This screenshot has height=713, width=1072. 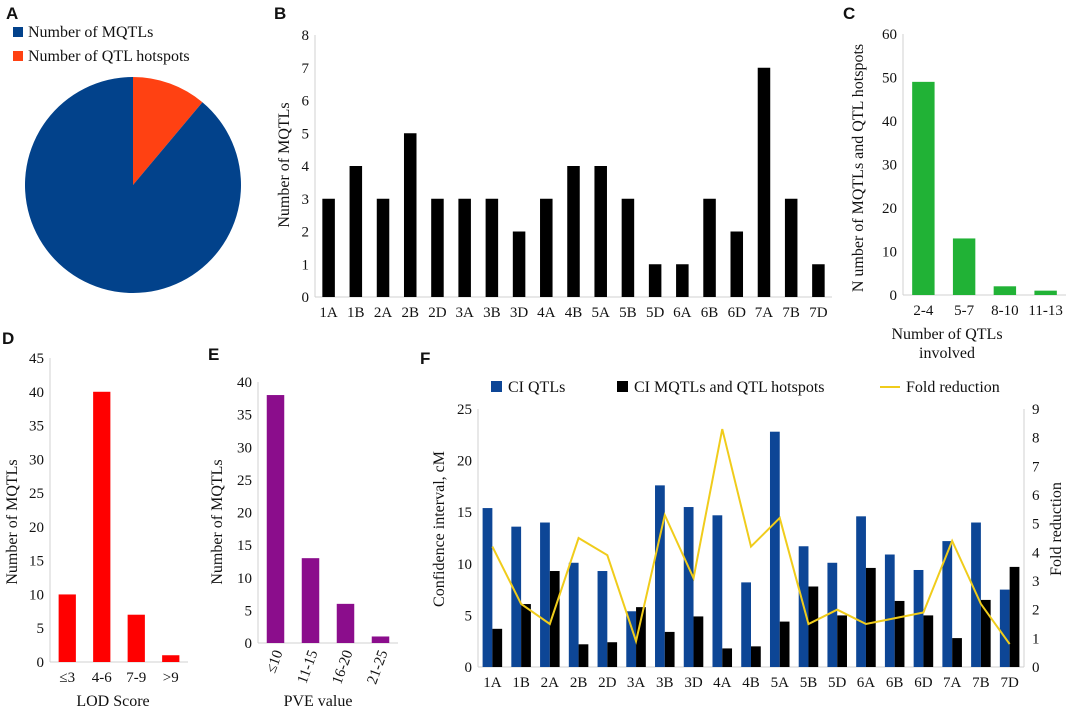 What do you see at coordinates (1036, 467) in the screenshot?
I see `panel-f-y-right-tick-label: 7` at bounding box center [1036, 467].